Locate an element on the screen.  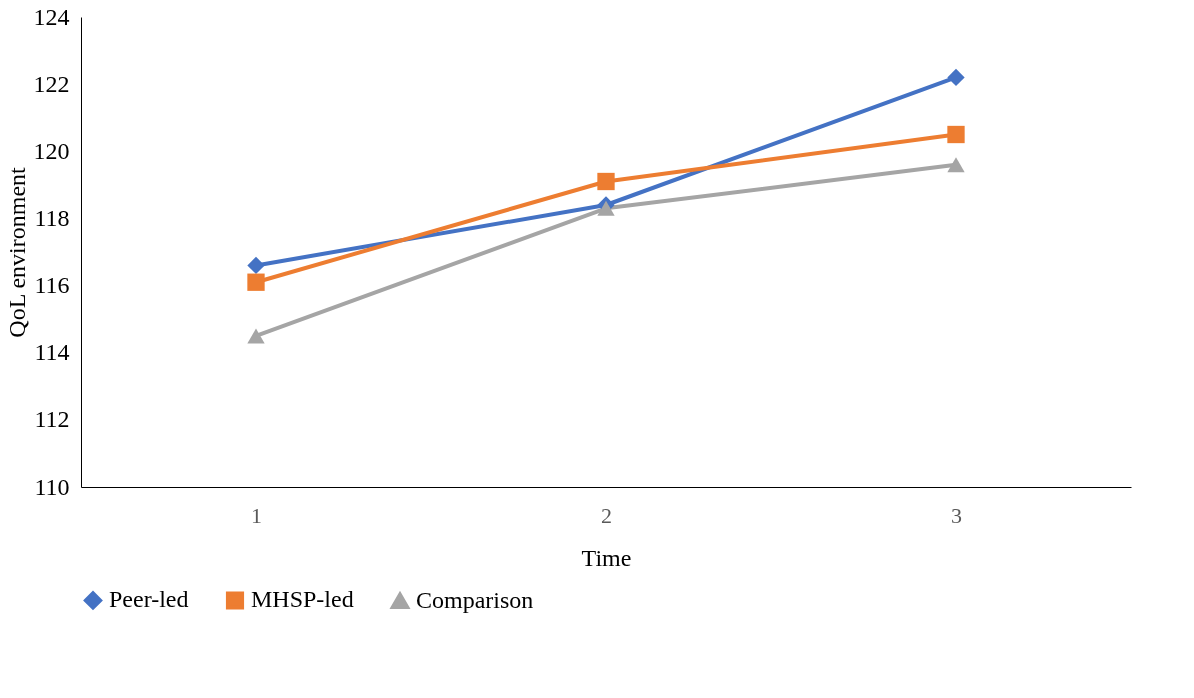
y-tick-label: 120 is located at coordinates (51, 150).